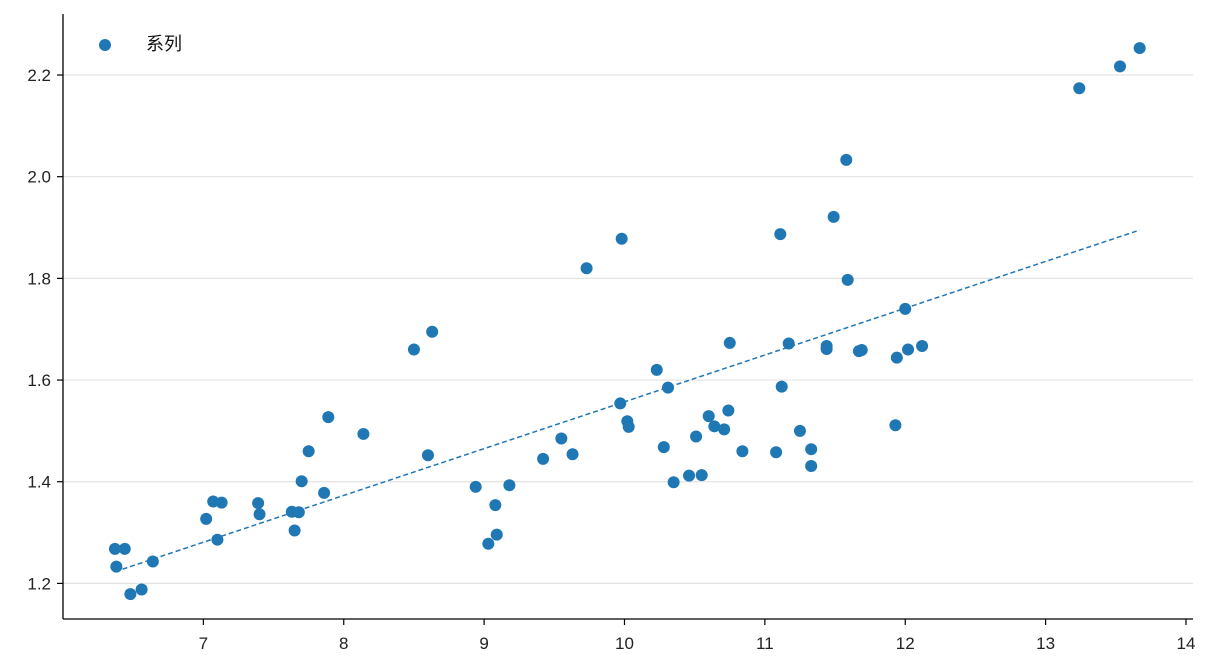 This screenshot has height=672, width=1215. I want to click on y-tick-label: 1.2, so click(39, 583).